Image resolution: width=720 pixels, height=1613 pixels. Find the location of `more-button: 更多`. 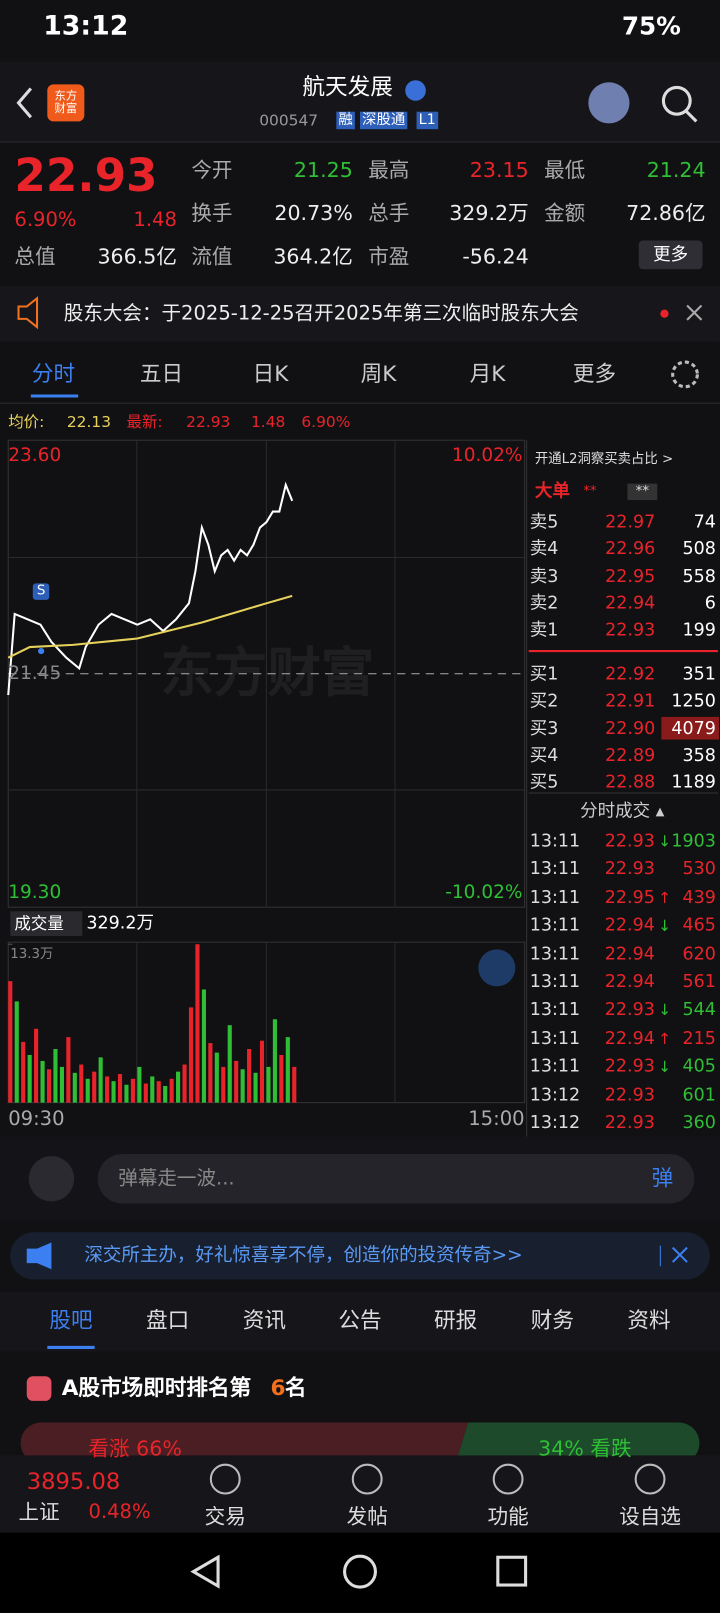

more-button: 更多 is located at coordinates (670, 255).